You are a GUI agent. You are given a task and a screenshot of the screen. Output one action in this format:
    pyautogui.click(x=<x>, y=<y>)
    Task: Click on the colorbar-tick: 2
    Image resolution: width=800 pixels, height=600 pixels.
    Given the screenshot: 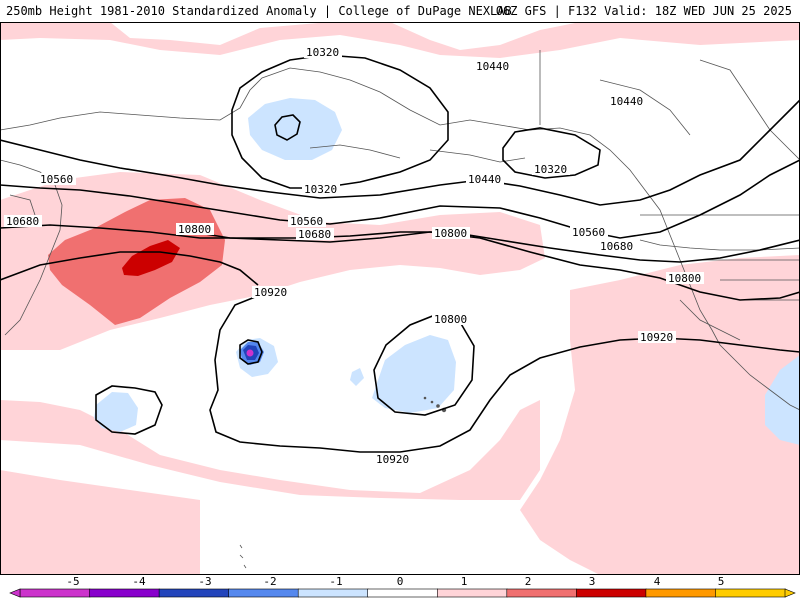 What is the action you would take?
    pyautogui.click(x=528, y=581)
    